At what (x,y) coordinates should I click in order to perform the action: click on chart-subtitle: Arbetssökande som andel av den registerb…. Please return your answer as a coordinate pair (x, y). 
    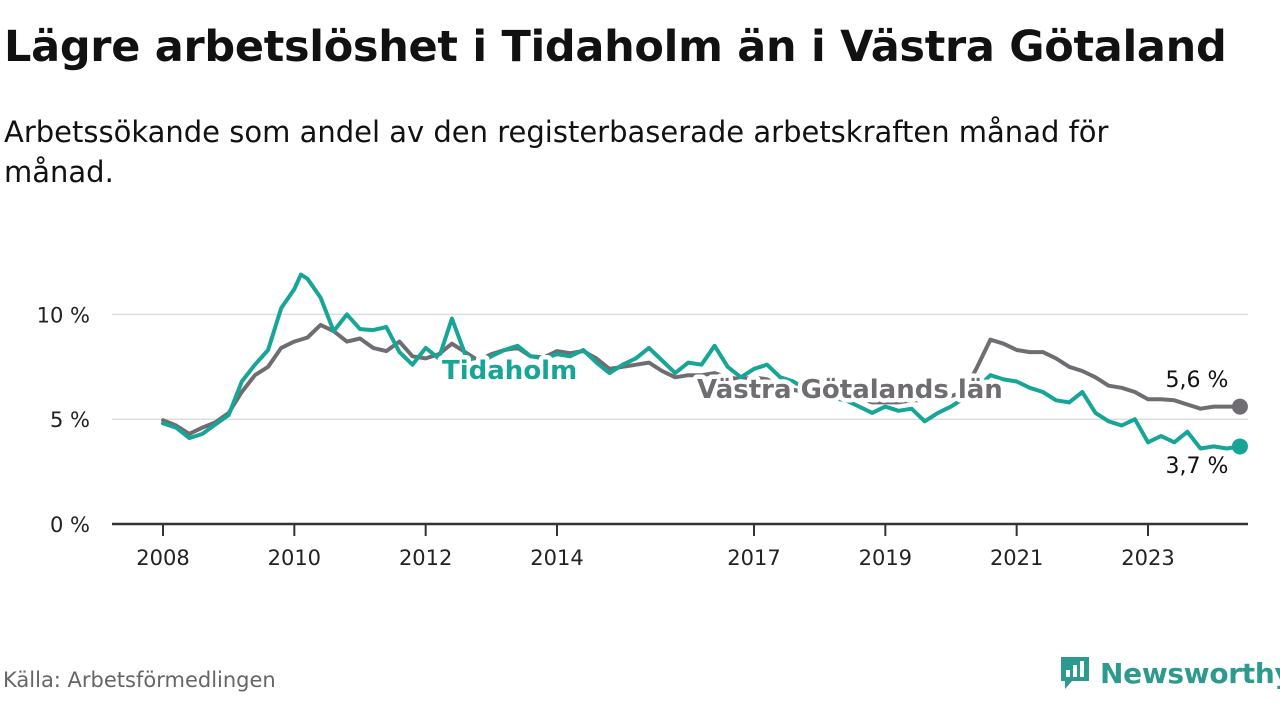
    Looking at the image, I should click on (556, 152).